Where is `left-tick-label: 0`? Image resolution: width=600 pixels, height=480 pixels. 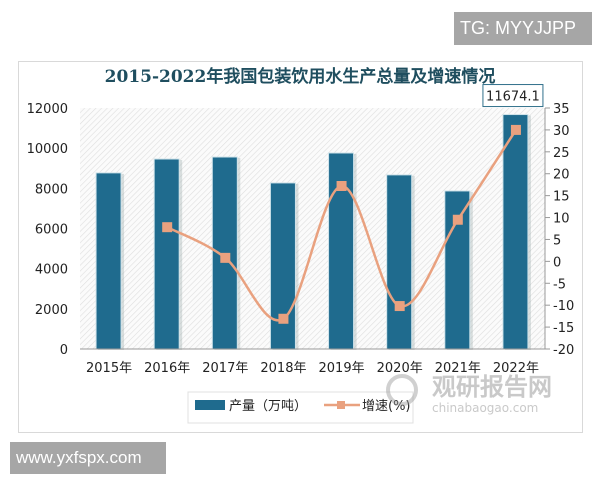 left-tick-label: 0 is located at coordinates (64, 350).